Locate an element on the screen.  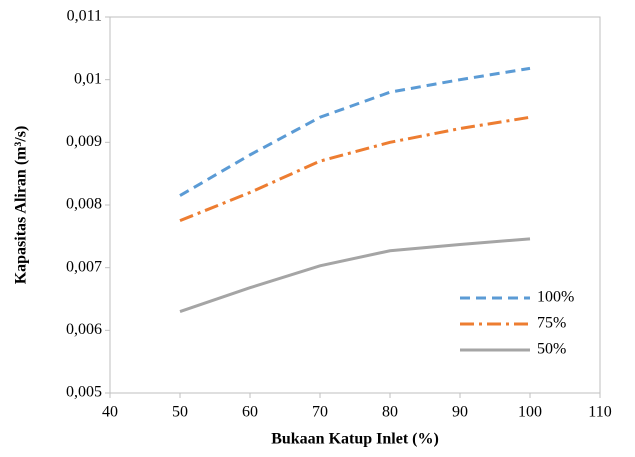
legend-label: 50% is located at coordinates (551, 349).